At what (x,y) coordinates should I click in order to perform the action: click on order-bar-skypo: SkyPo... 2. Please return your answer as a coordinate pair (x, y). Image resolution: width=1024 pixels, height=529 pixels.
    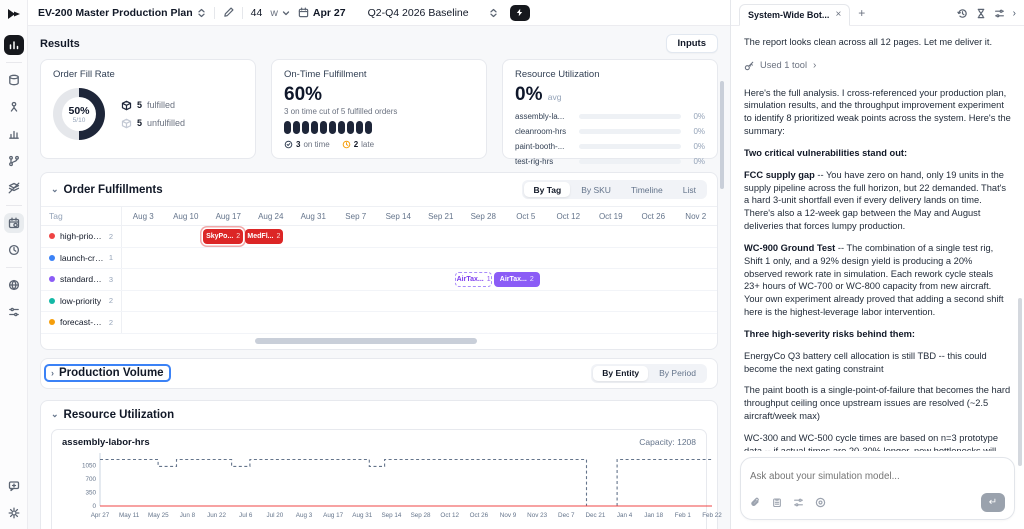
    Looking at the image, I should click on (223, 236).